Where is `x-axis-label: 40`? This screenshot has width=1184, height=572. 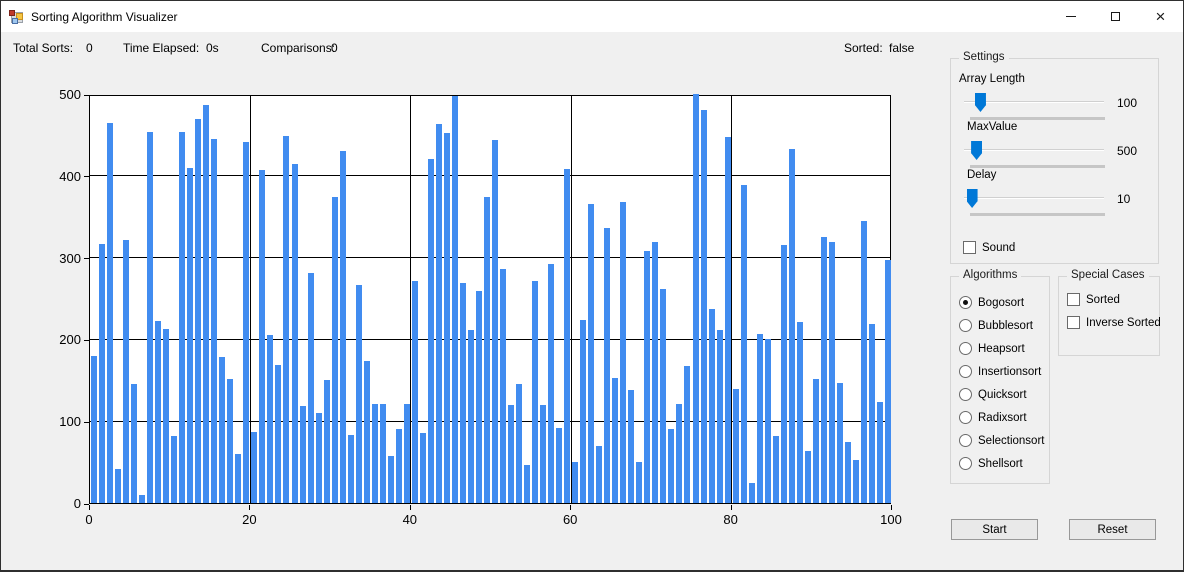 x-axis-label: 40 is located at coordinates (410, 519).